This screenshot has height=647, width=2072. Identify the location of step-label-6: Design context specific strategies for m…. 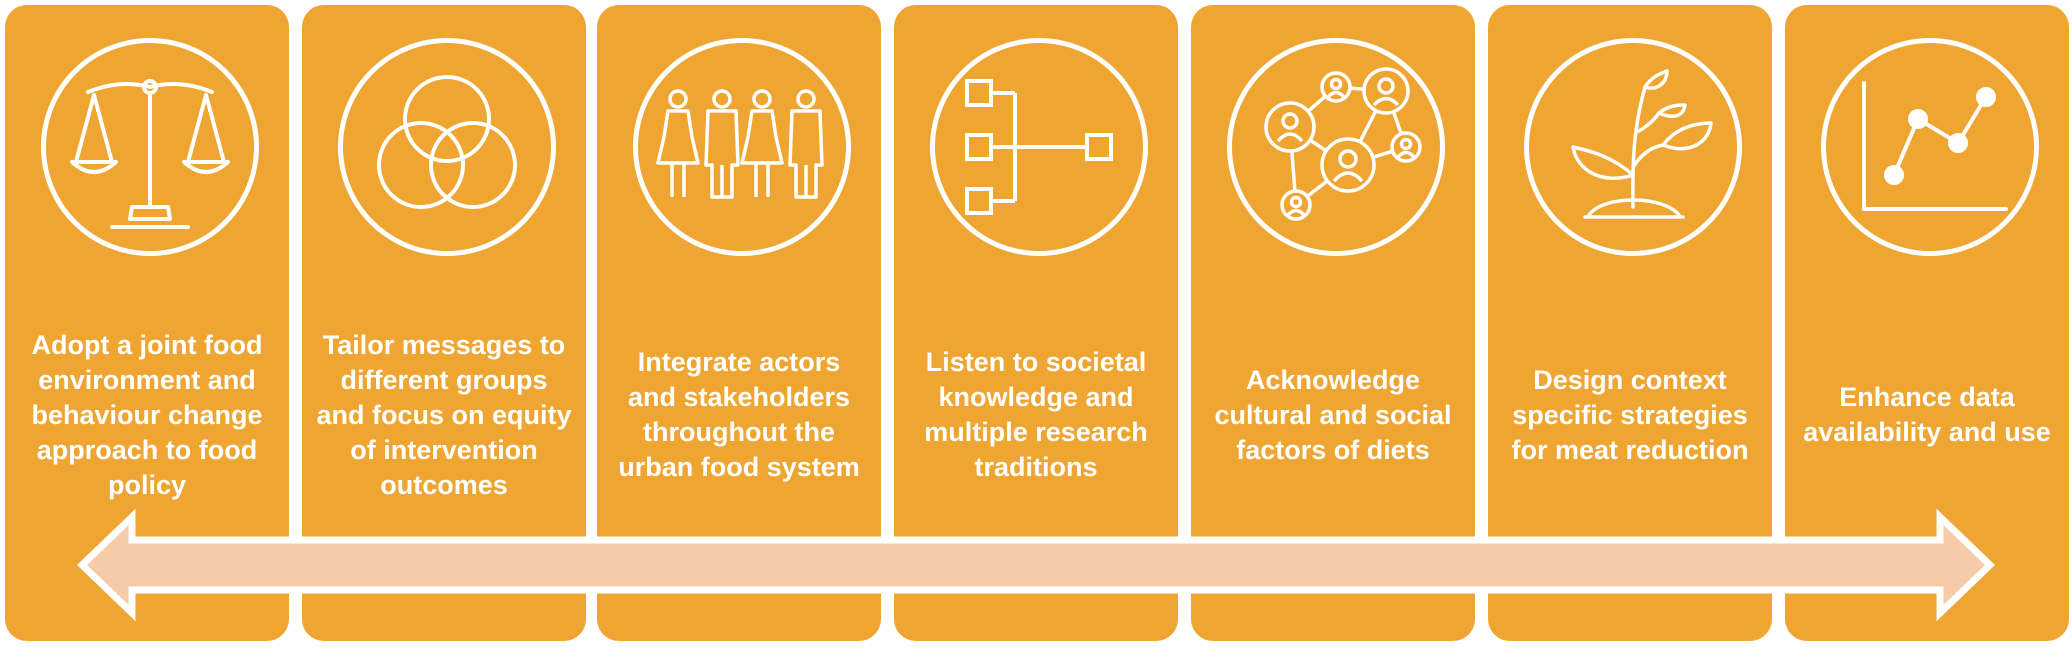
(1630, 414).